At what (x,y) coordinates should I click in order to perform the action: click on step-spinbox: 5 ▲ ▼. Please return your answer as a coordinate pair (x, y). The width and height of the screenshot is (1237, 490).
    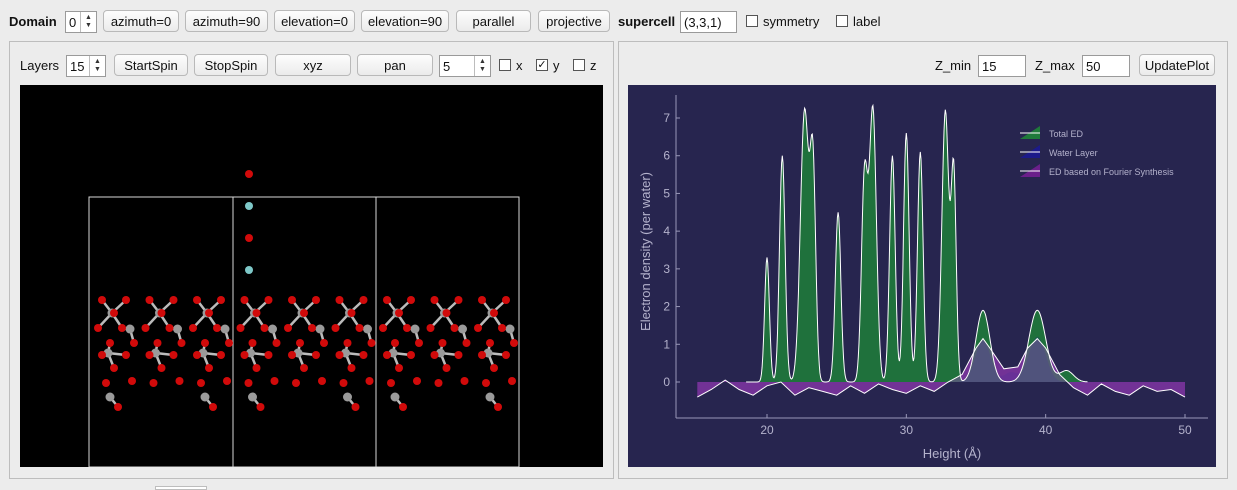
    Looking at the image, I should click on (465, 66).